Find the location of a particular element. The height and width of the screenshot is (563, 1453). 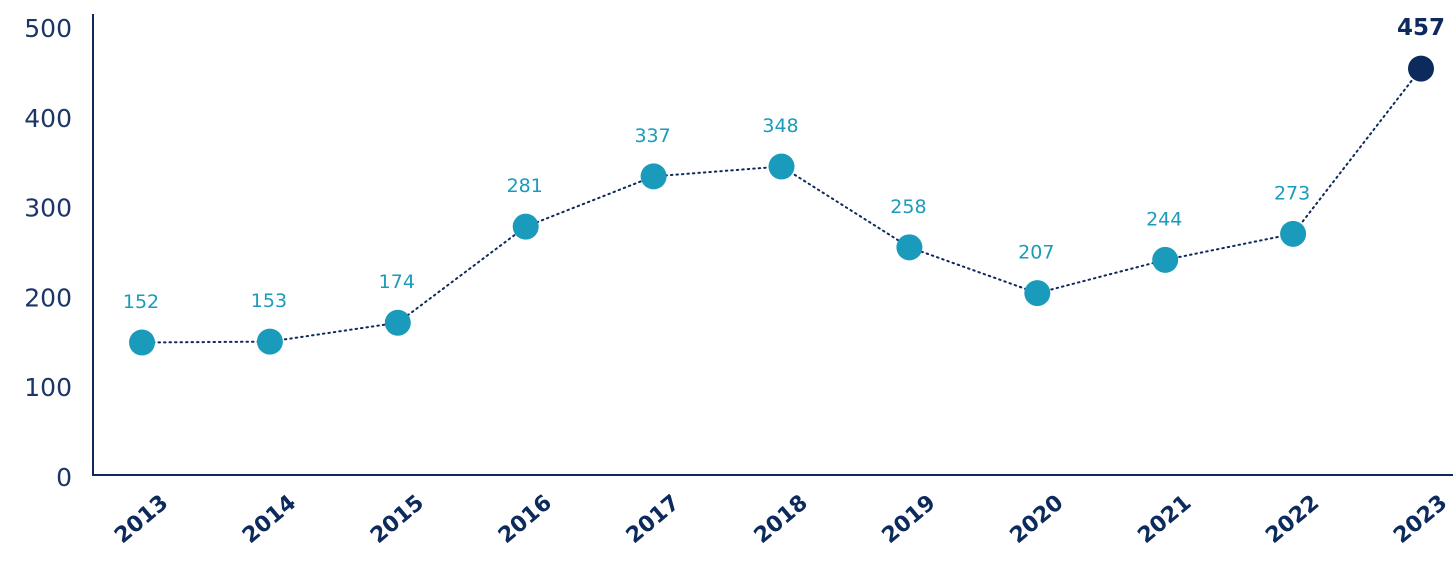

x-tick-label: 2014 is located at coordinates (269, 519).